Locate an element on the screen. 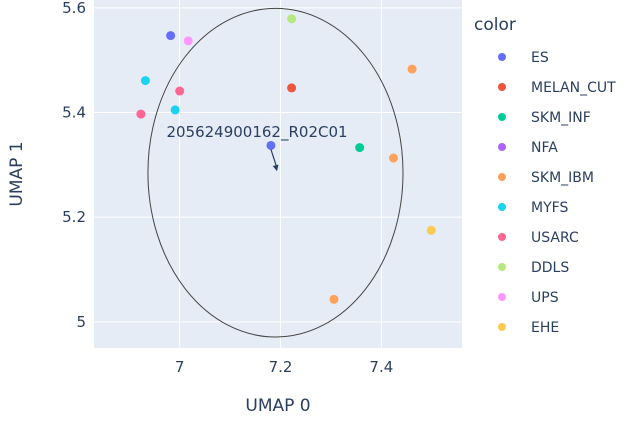 Image resolution: width=641 pixels, height=423 pixels. legend-item: WDLS_DDLS is located at coordinates (558, 358).